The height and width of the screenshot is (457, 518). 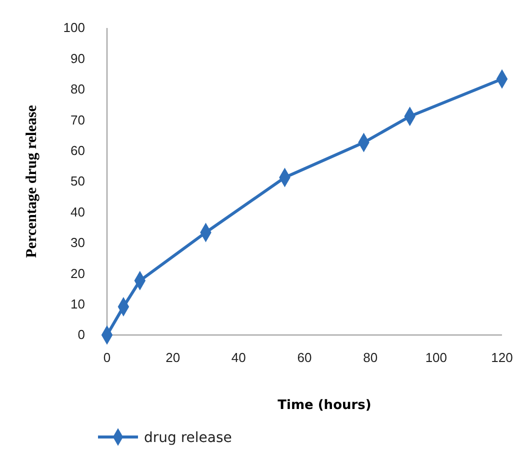 What do you see at coordinates (77, 304) in the screenshot?
I see `y-tick-label: 10` at bounding box center [77, 304].